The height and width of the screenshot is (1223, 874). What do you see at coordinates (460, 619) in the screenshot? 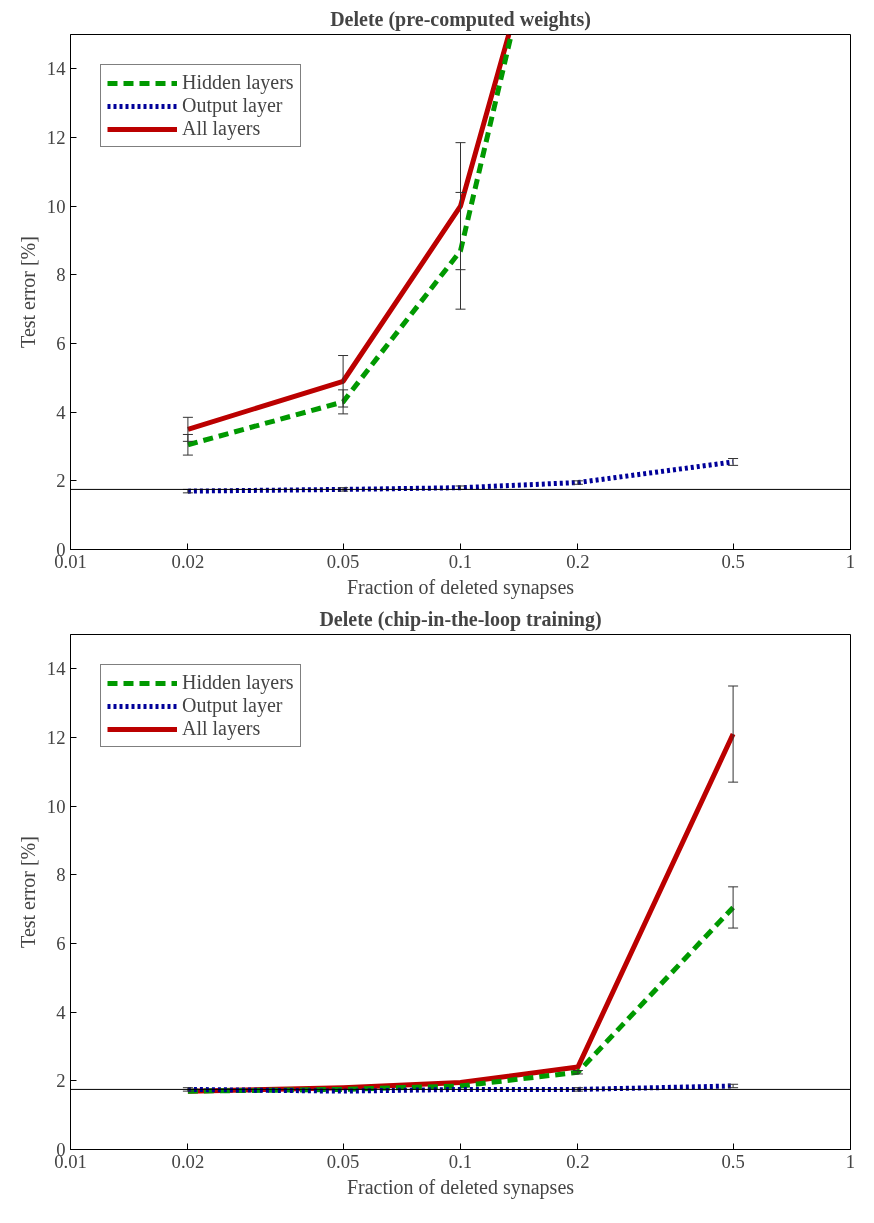
I see `chart-title: Delete (chip-in-the-loop training)` at bounding box center [460, 619].